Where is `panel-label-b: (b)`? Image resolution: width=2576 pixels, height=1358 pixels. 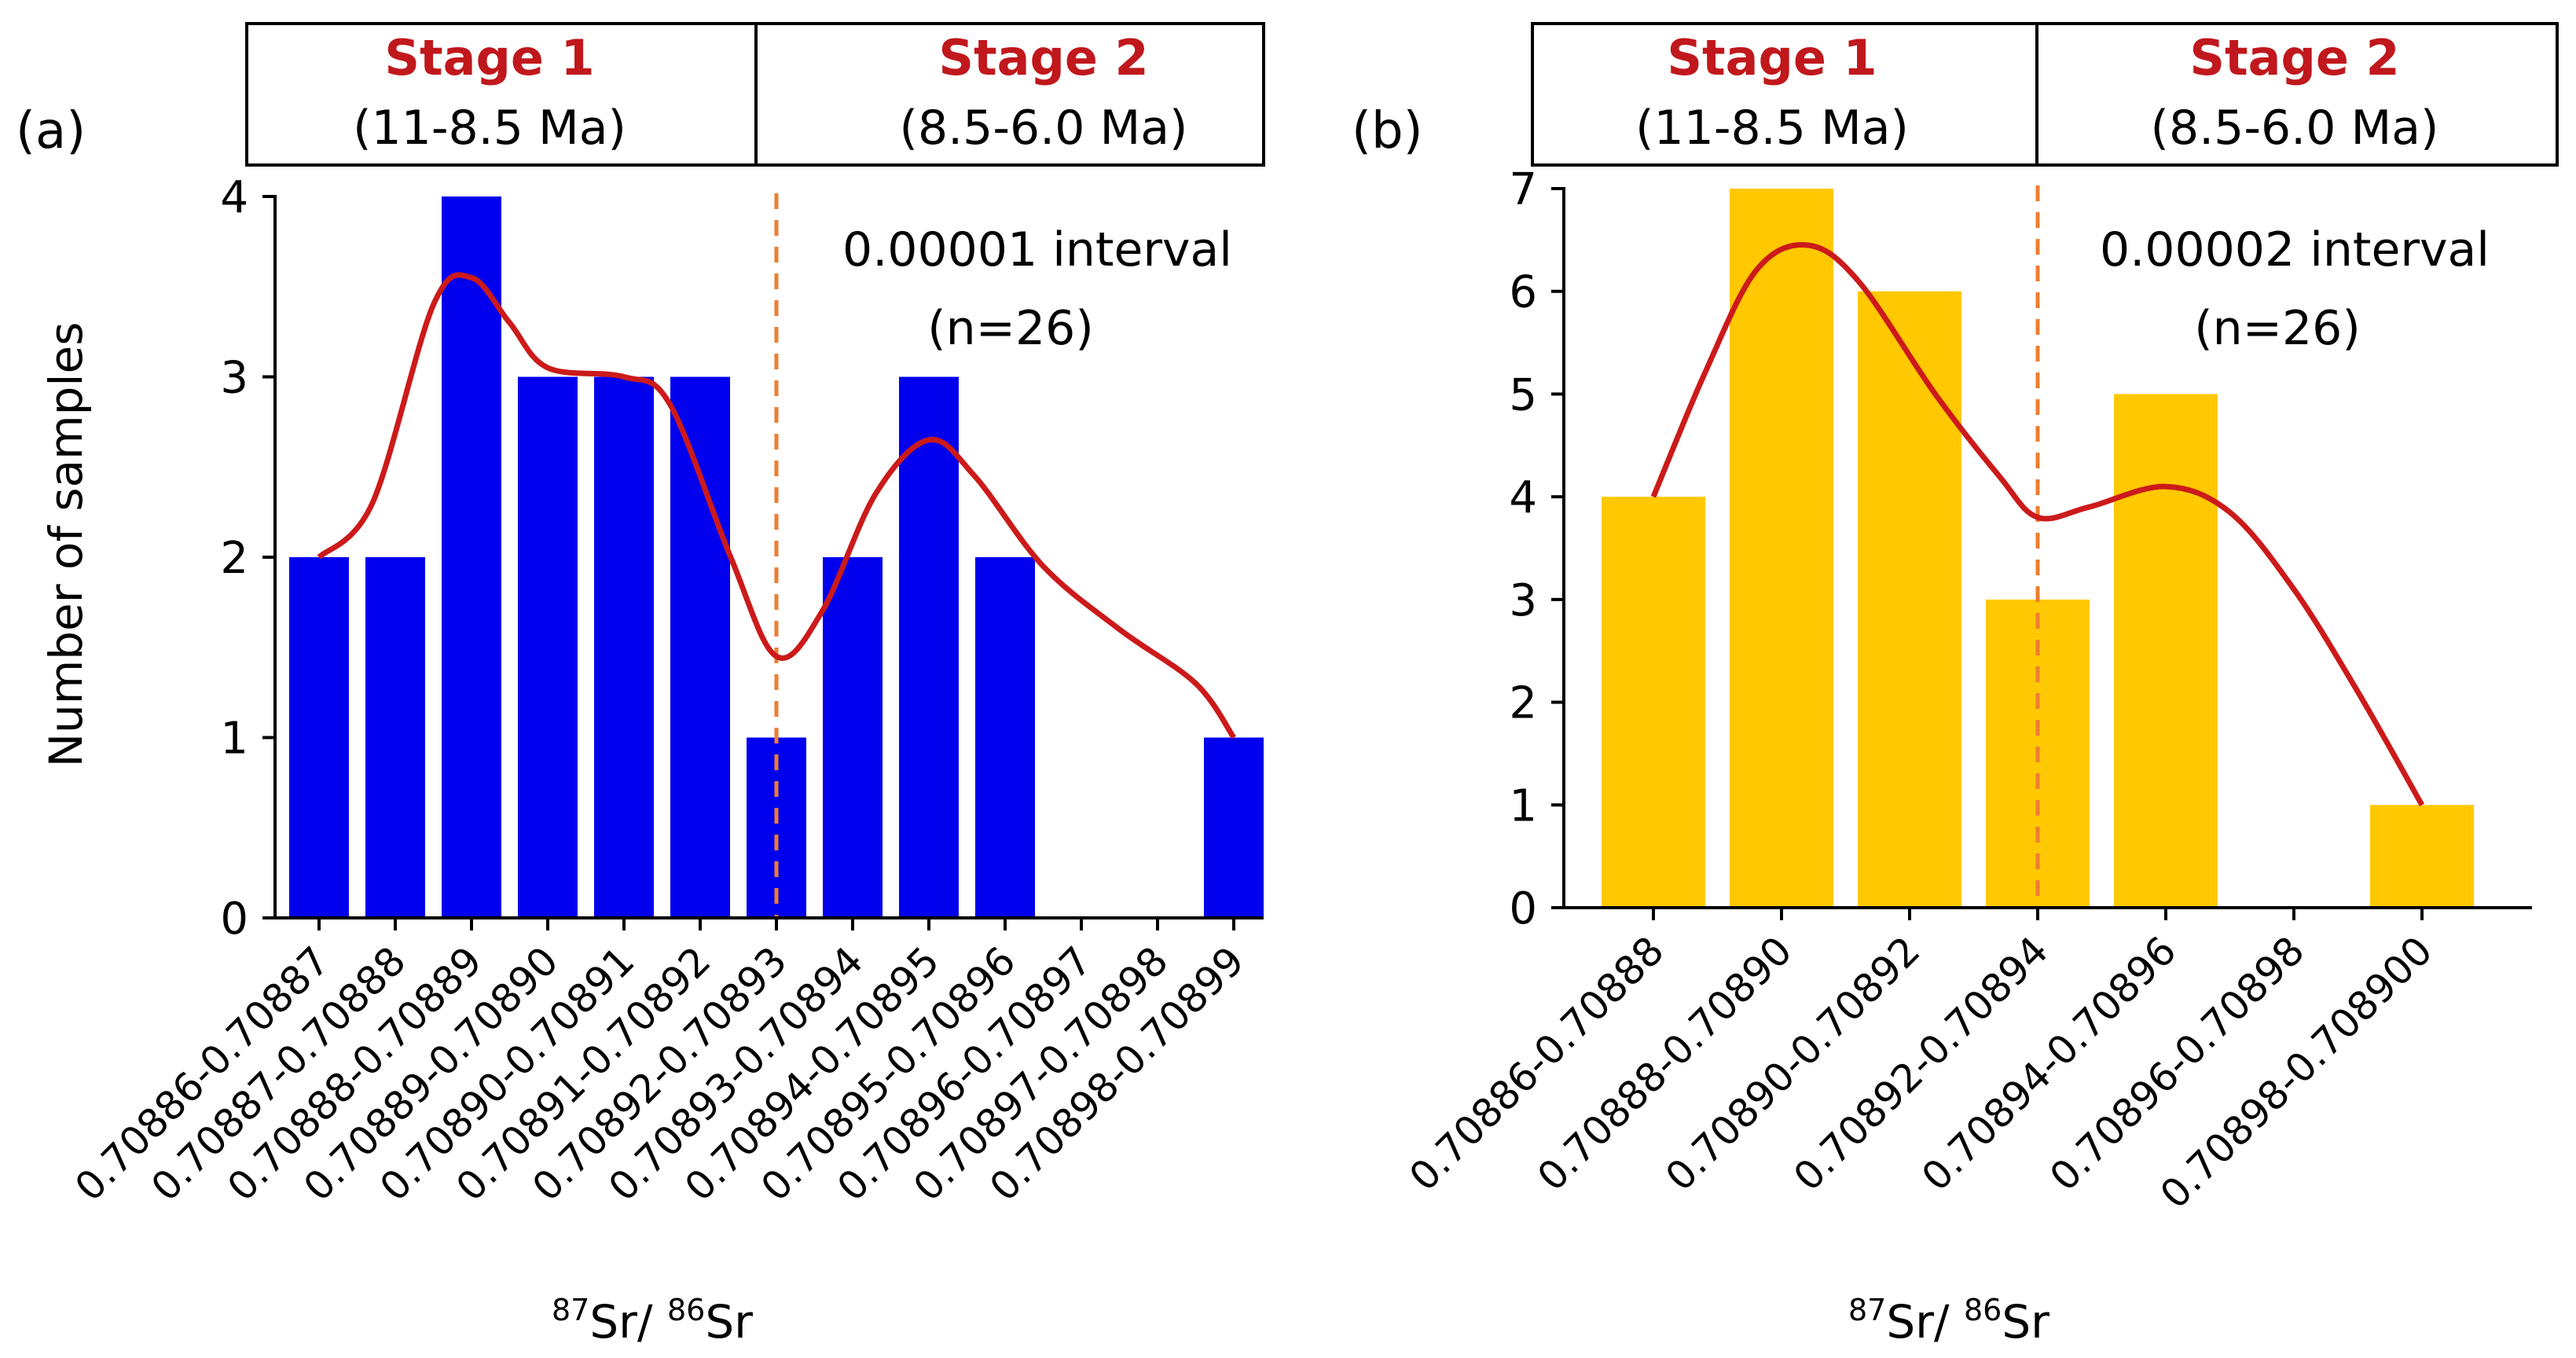 panel-label-b: (b) is located at coordinates (1387, 131).